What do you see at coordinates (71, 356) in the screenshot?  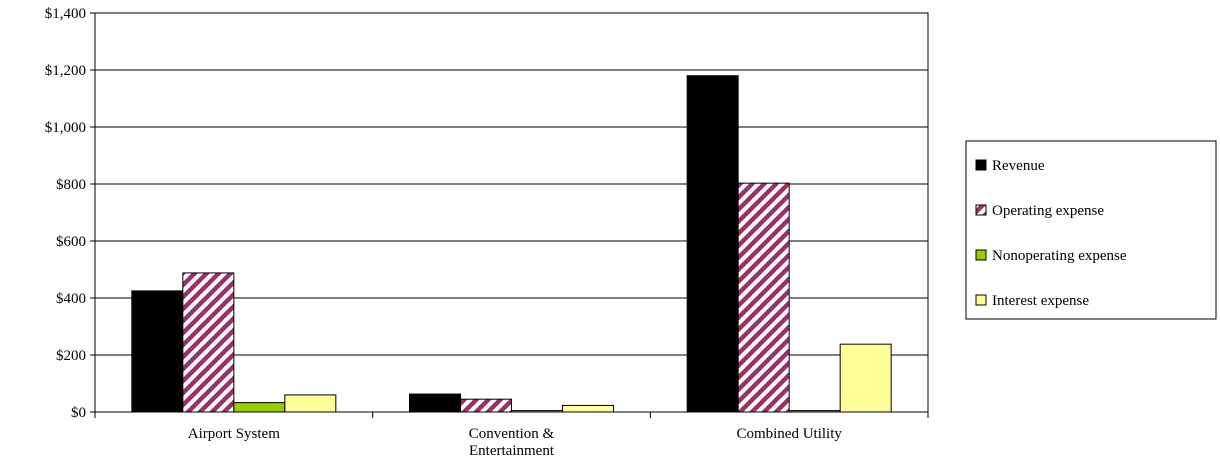 I see `y-tick-label: $200` at bounding box center [71, 356].